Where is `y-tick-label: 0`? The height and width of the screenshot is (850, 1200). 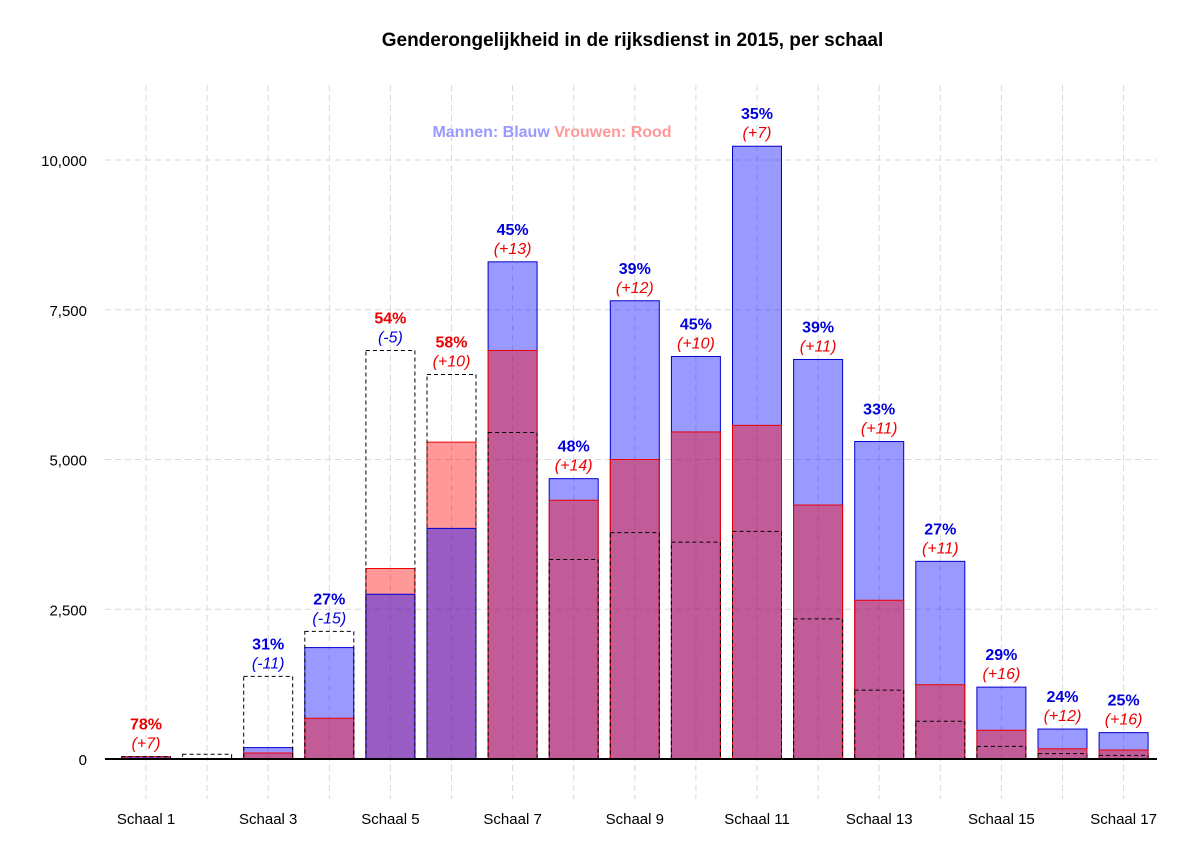
y-tick-label: 0 is located at coordinates (83, 760).